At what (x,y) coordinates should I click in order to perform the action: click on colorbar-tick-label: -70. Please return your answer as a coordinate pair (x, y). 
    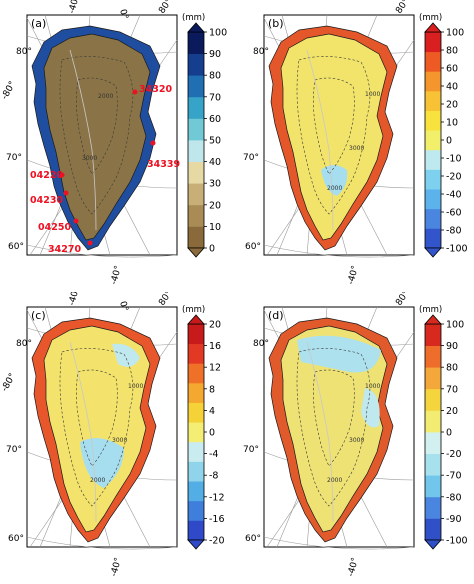
    Looking at the image, I should click on (454, 476).